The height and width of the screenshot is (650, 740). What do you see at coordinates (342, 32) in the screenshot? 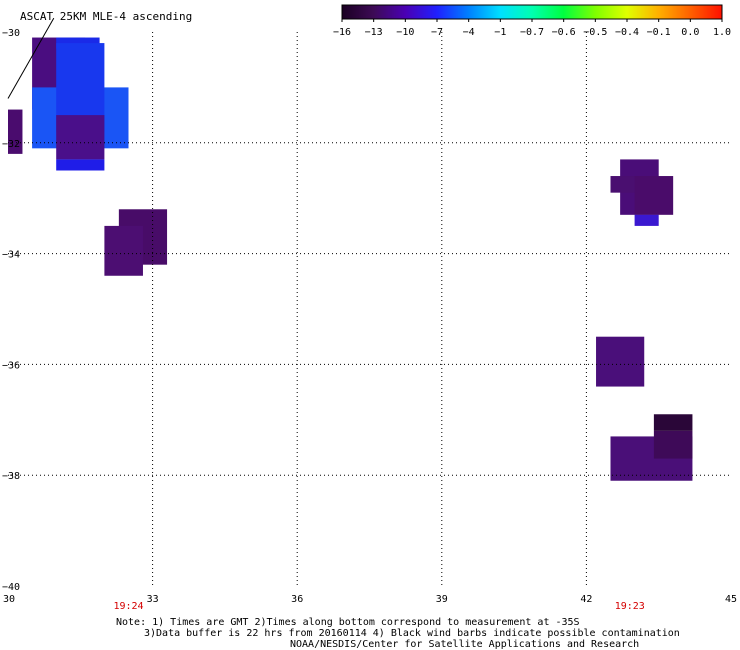
I see `colorbar-label-0: −16` at bounding box center [342, 32].